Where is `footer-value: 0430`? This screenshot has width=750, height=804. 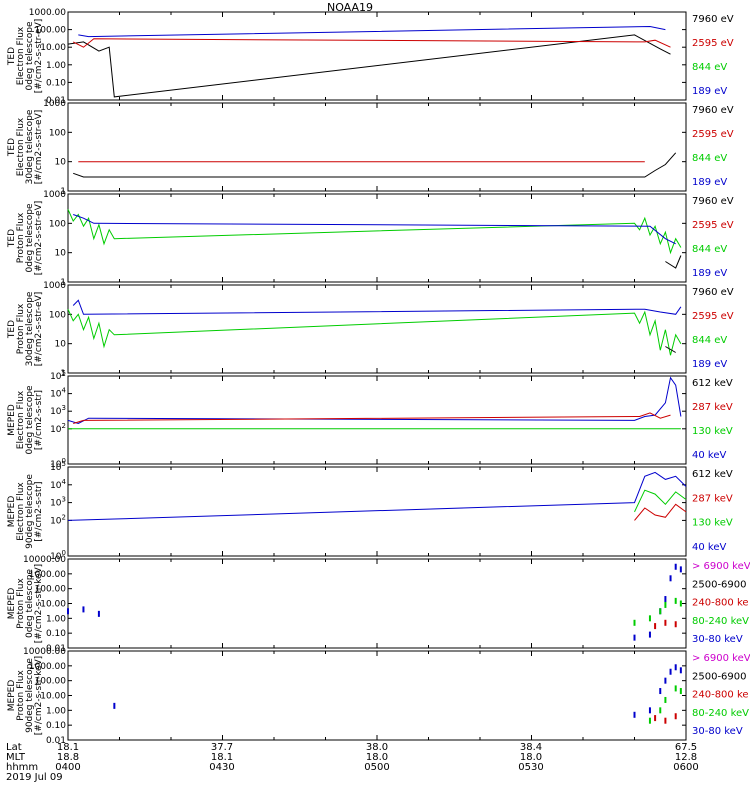 footer-value: 0430 is located at coordinates (221, 767).